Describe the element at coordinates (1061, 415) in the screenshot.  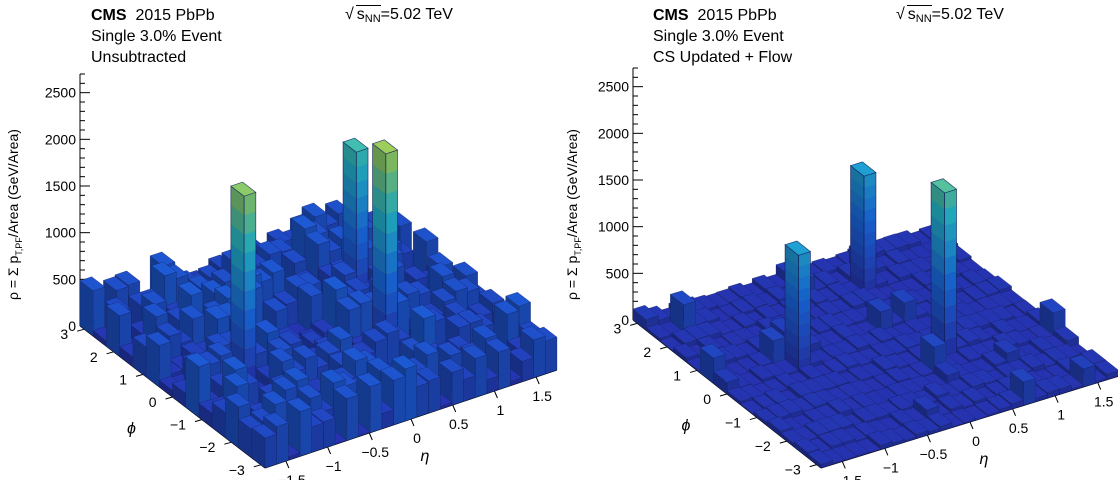
I see `eta-tick-label: 1` at that location.